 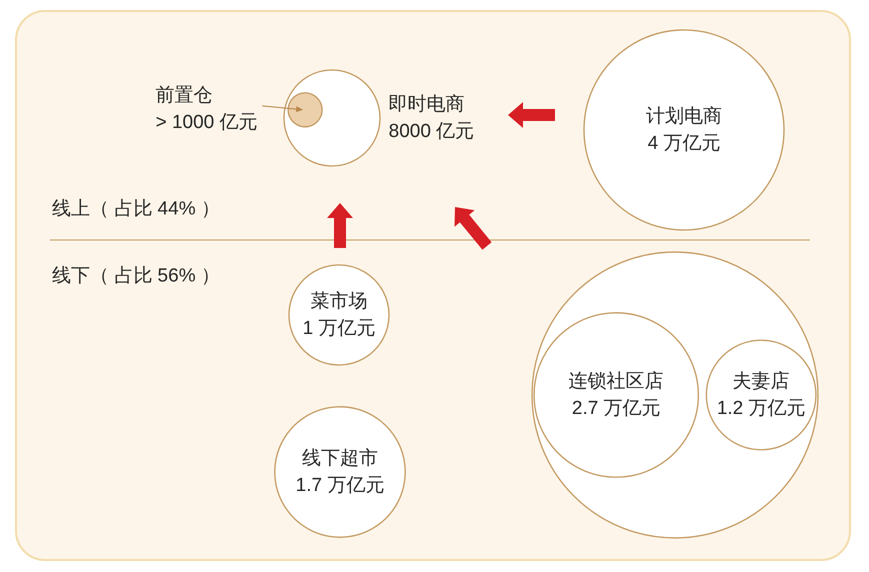 What do you see at coordinates (616, 408) in the screenshot?
I see `data-label: 2.7 万亿元` at bounding box center [616, 408].